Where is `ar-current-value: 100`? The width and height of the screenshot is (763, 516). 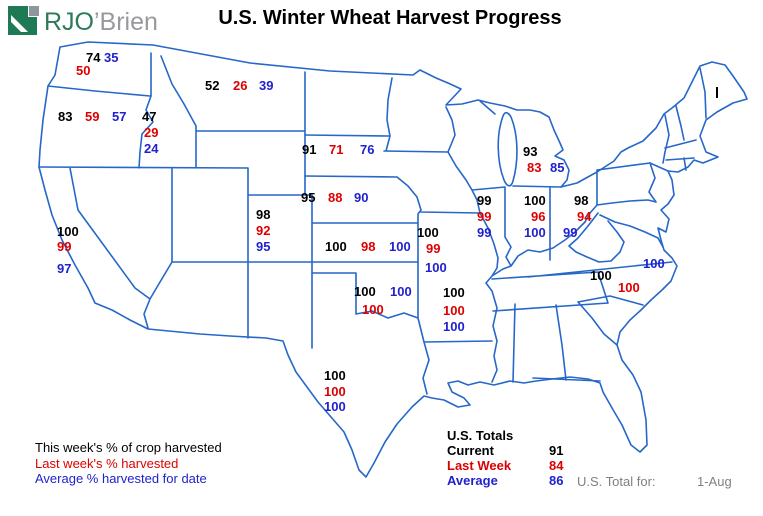 ar-current-value: 100 is located at coordinates (454, 292).